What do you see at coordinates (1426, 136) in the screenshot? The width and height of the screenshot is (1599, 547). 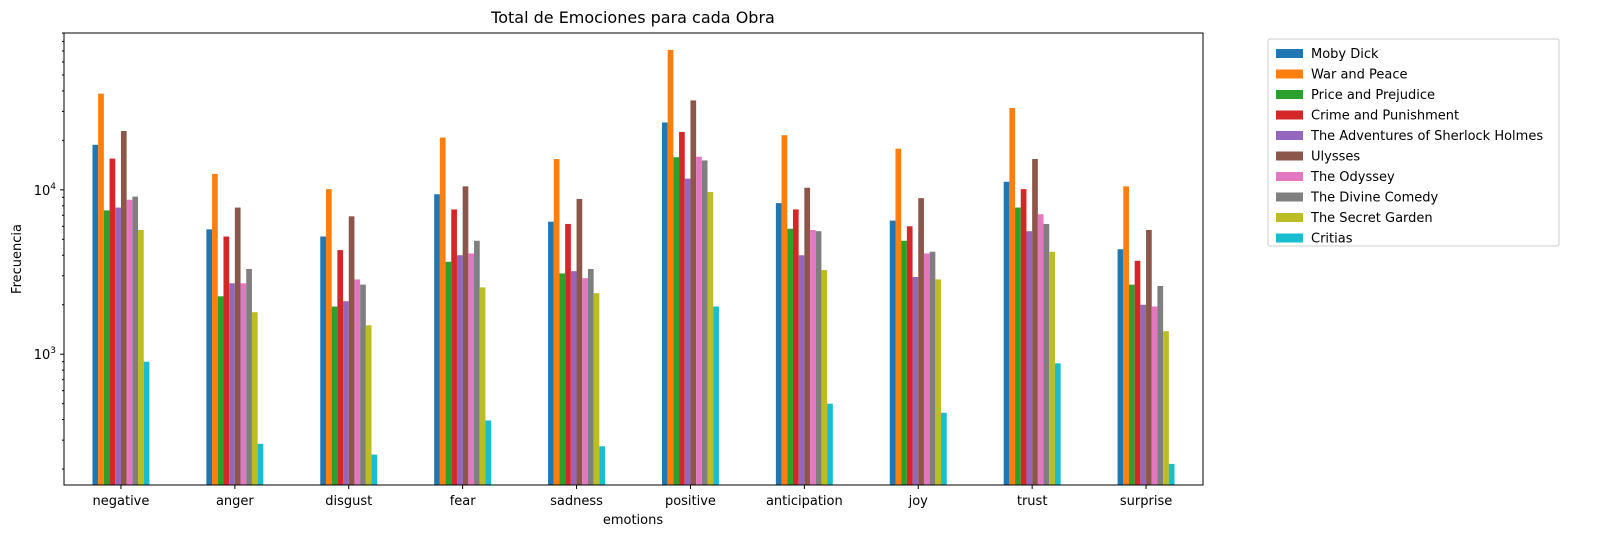 I see `legend-entry: The Adventures of Sherlock Holmes` at bounding box center [1426, 136].